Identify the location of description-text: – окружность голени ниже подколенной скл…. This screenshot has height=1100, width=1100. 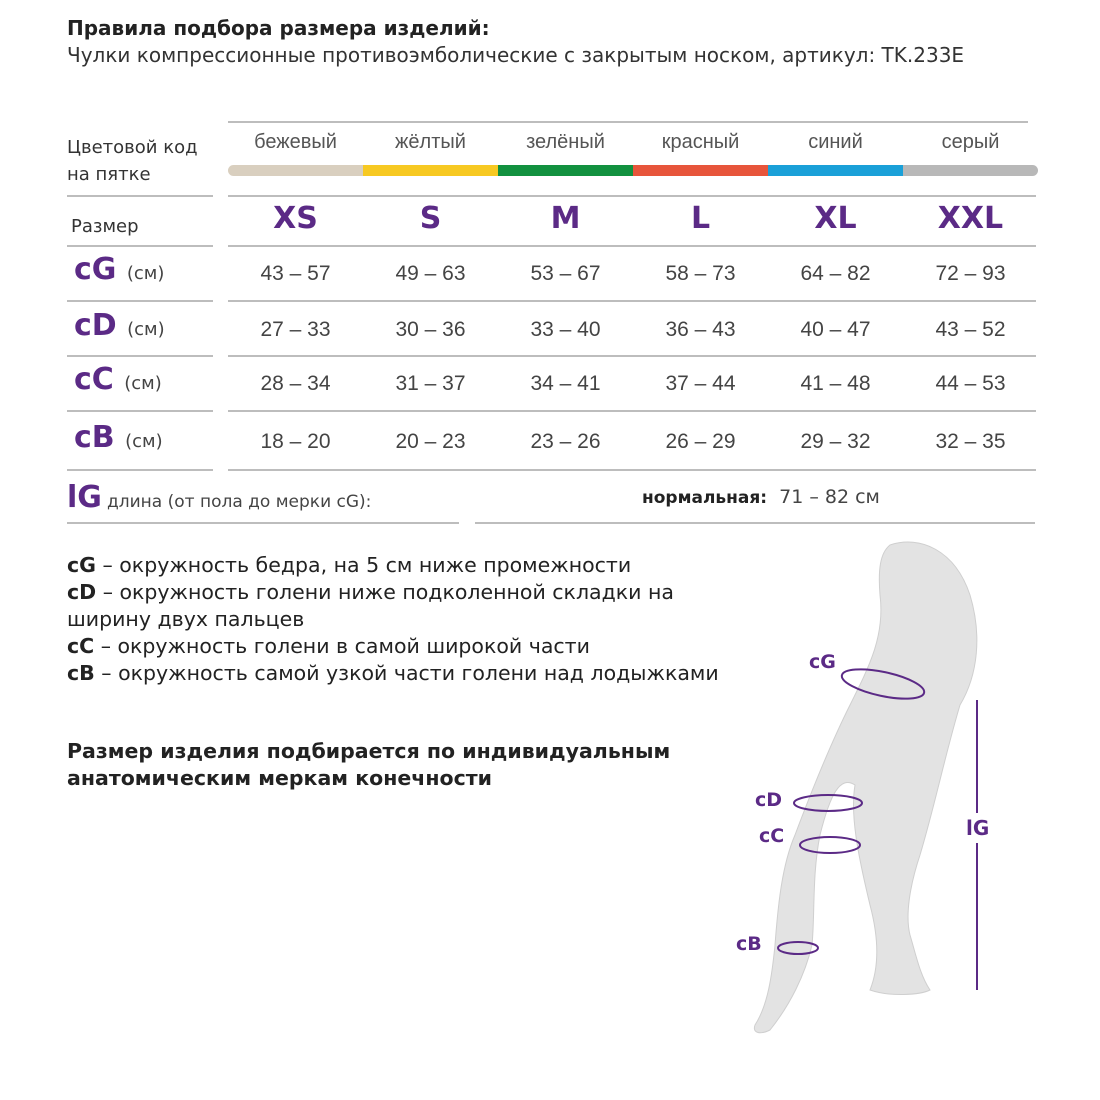
(370, 605).